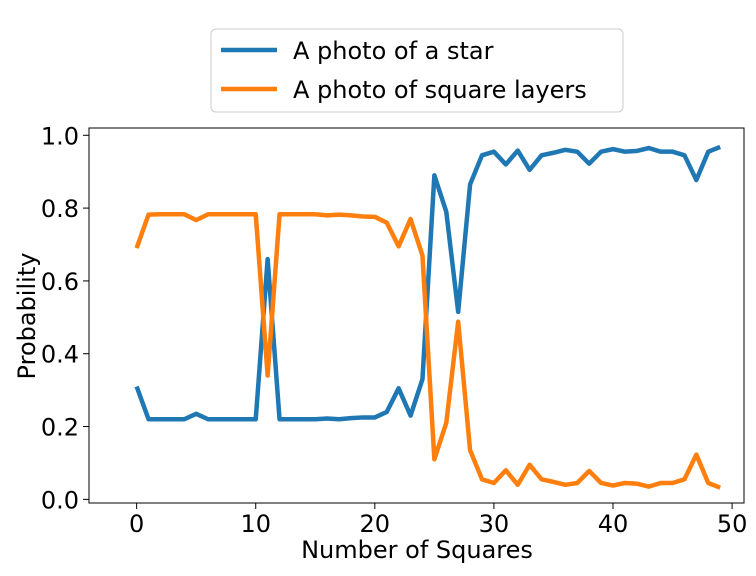  What do you see at coordinates (613, 524) in the screenshot?
I see `x-tick-label: 40` at bounding box center [613, 524].